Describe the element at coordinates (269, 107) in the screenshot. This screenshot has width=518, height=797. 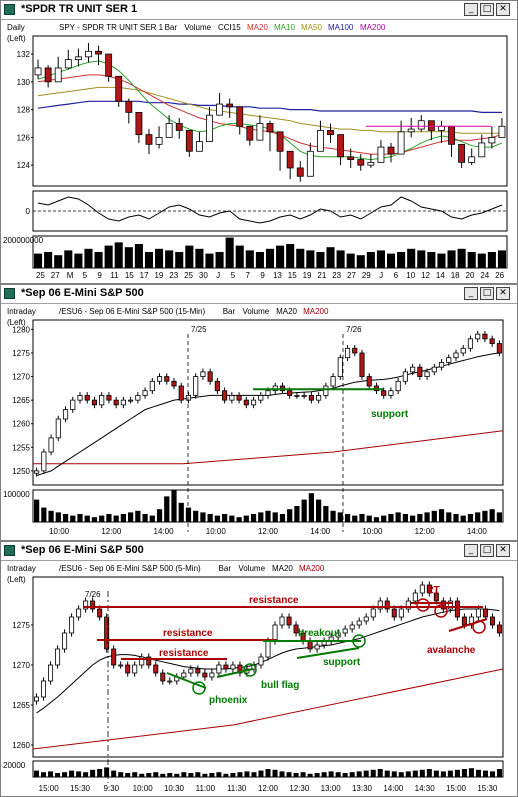
I see `ma100-line` at that location.